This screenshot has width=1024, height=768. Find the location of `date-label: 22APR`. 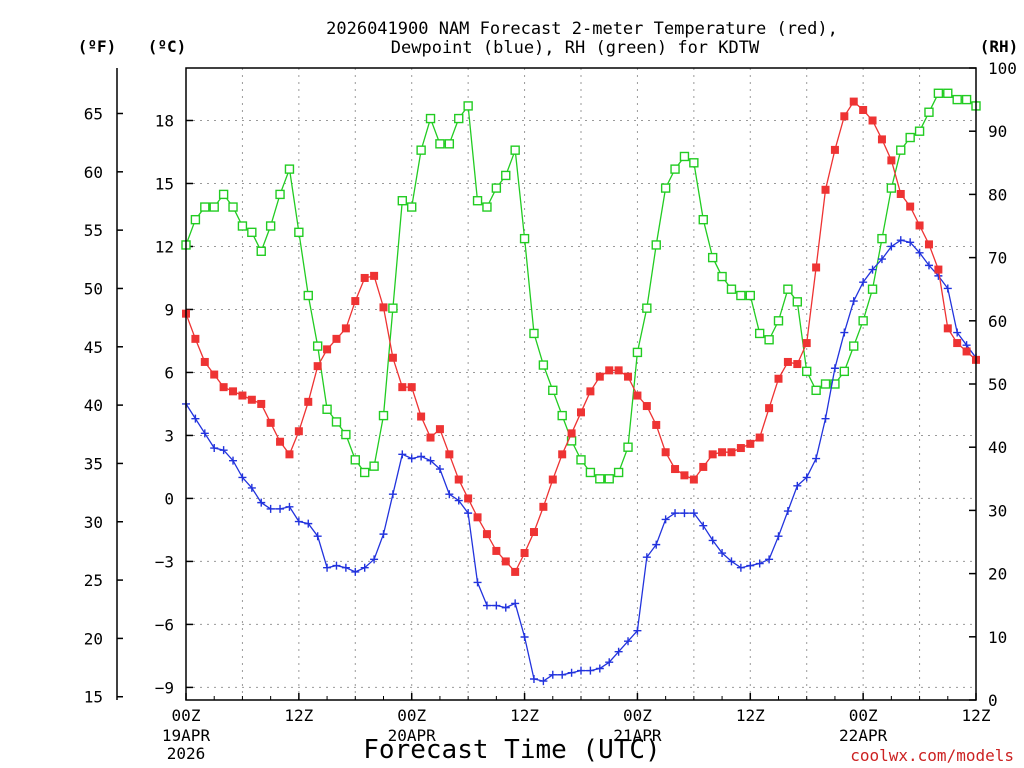

date-label: 22APR is located at coordinates (863, 735).